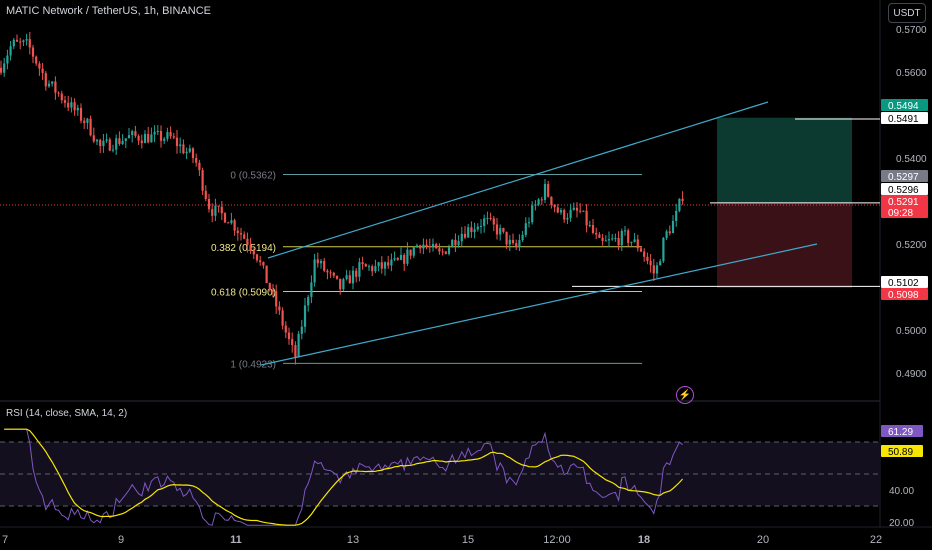 Image resolution: width=932 pixels, height=550 pixels. What do you see at coordinates (911, 73) in the screenshot?
I see `price-axis-tick: 0.5600` at bounding box center [911, 73].